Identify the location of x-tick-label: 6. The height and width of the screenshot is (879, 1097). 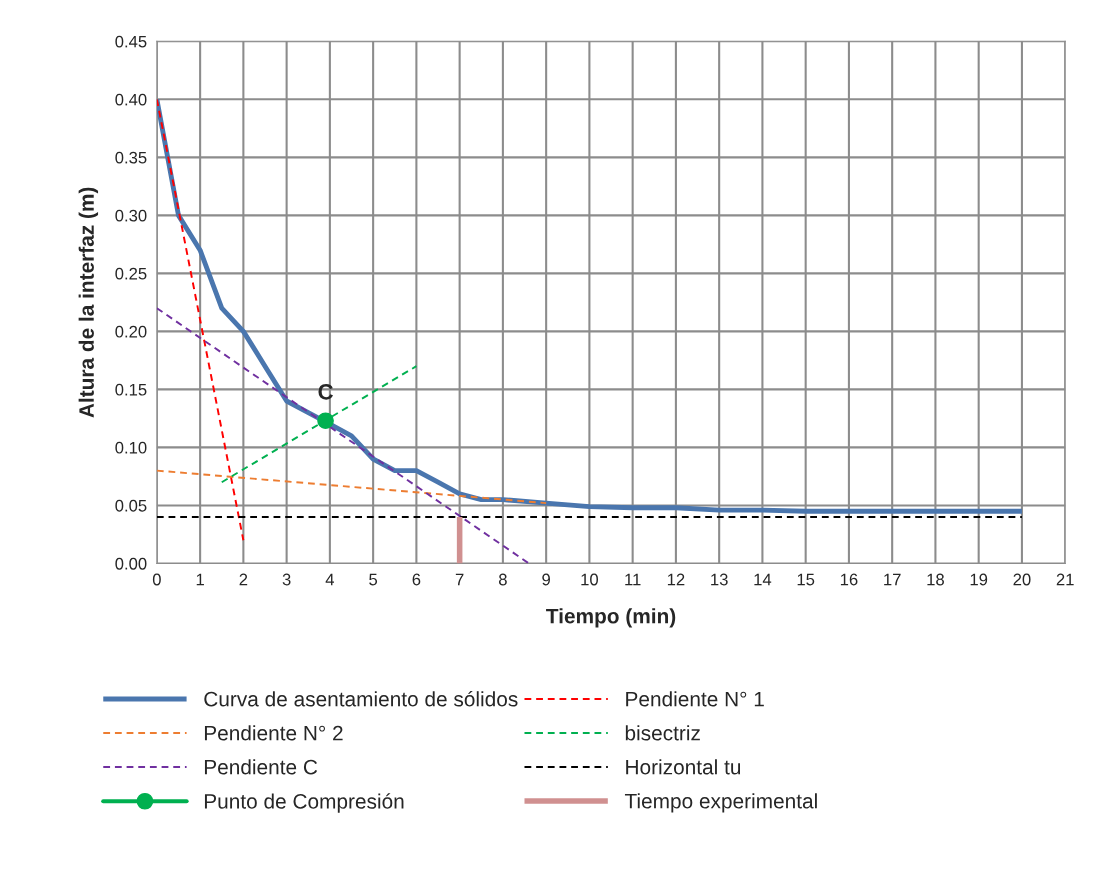
(416, 579).